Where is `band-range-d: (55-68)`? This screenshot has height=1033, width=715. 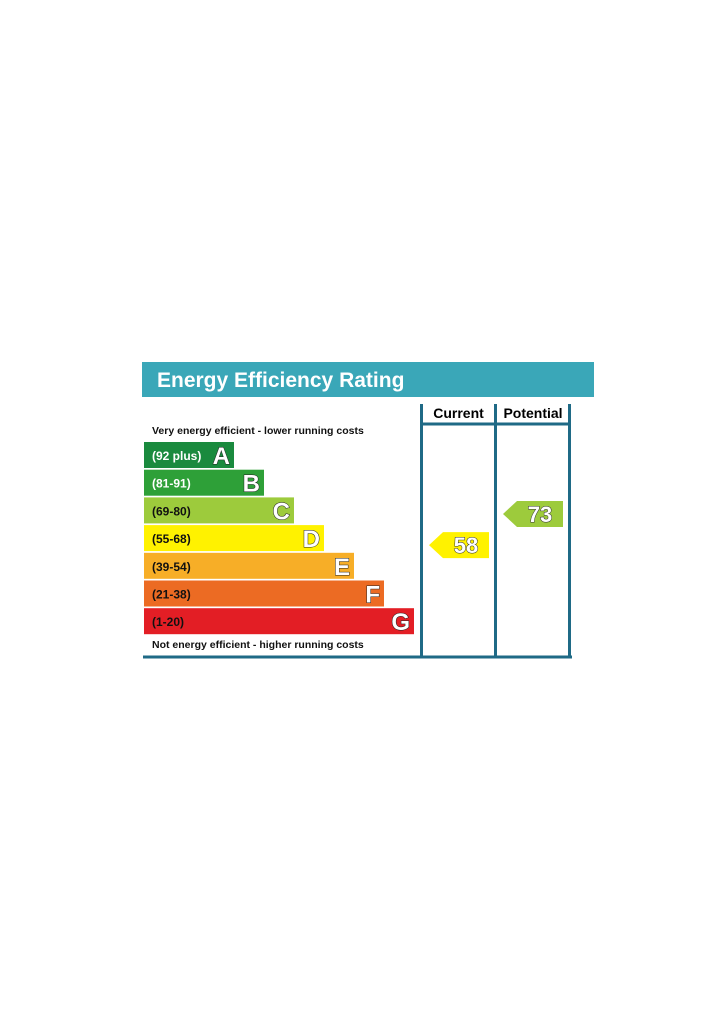 band-range-d: (55-68) is located at coordinates (171, 539).